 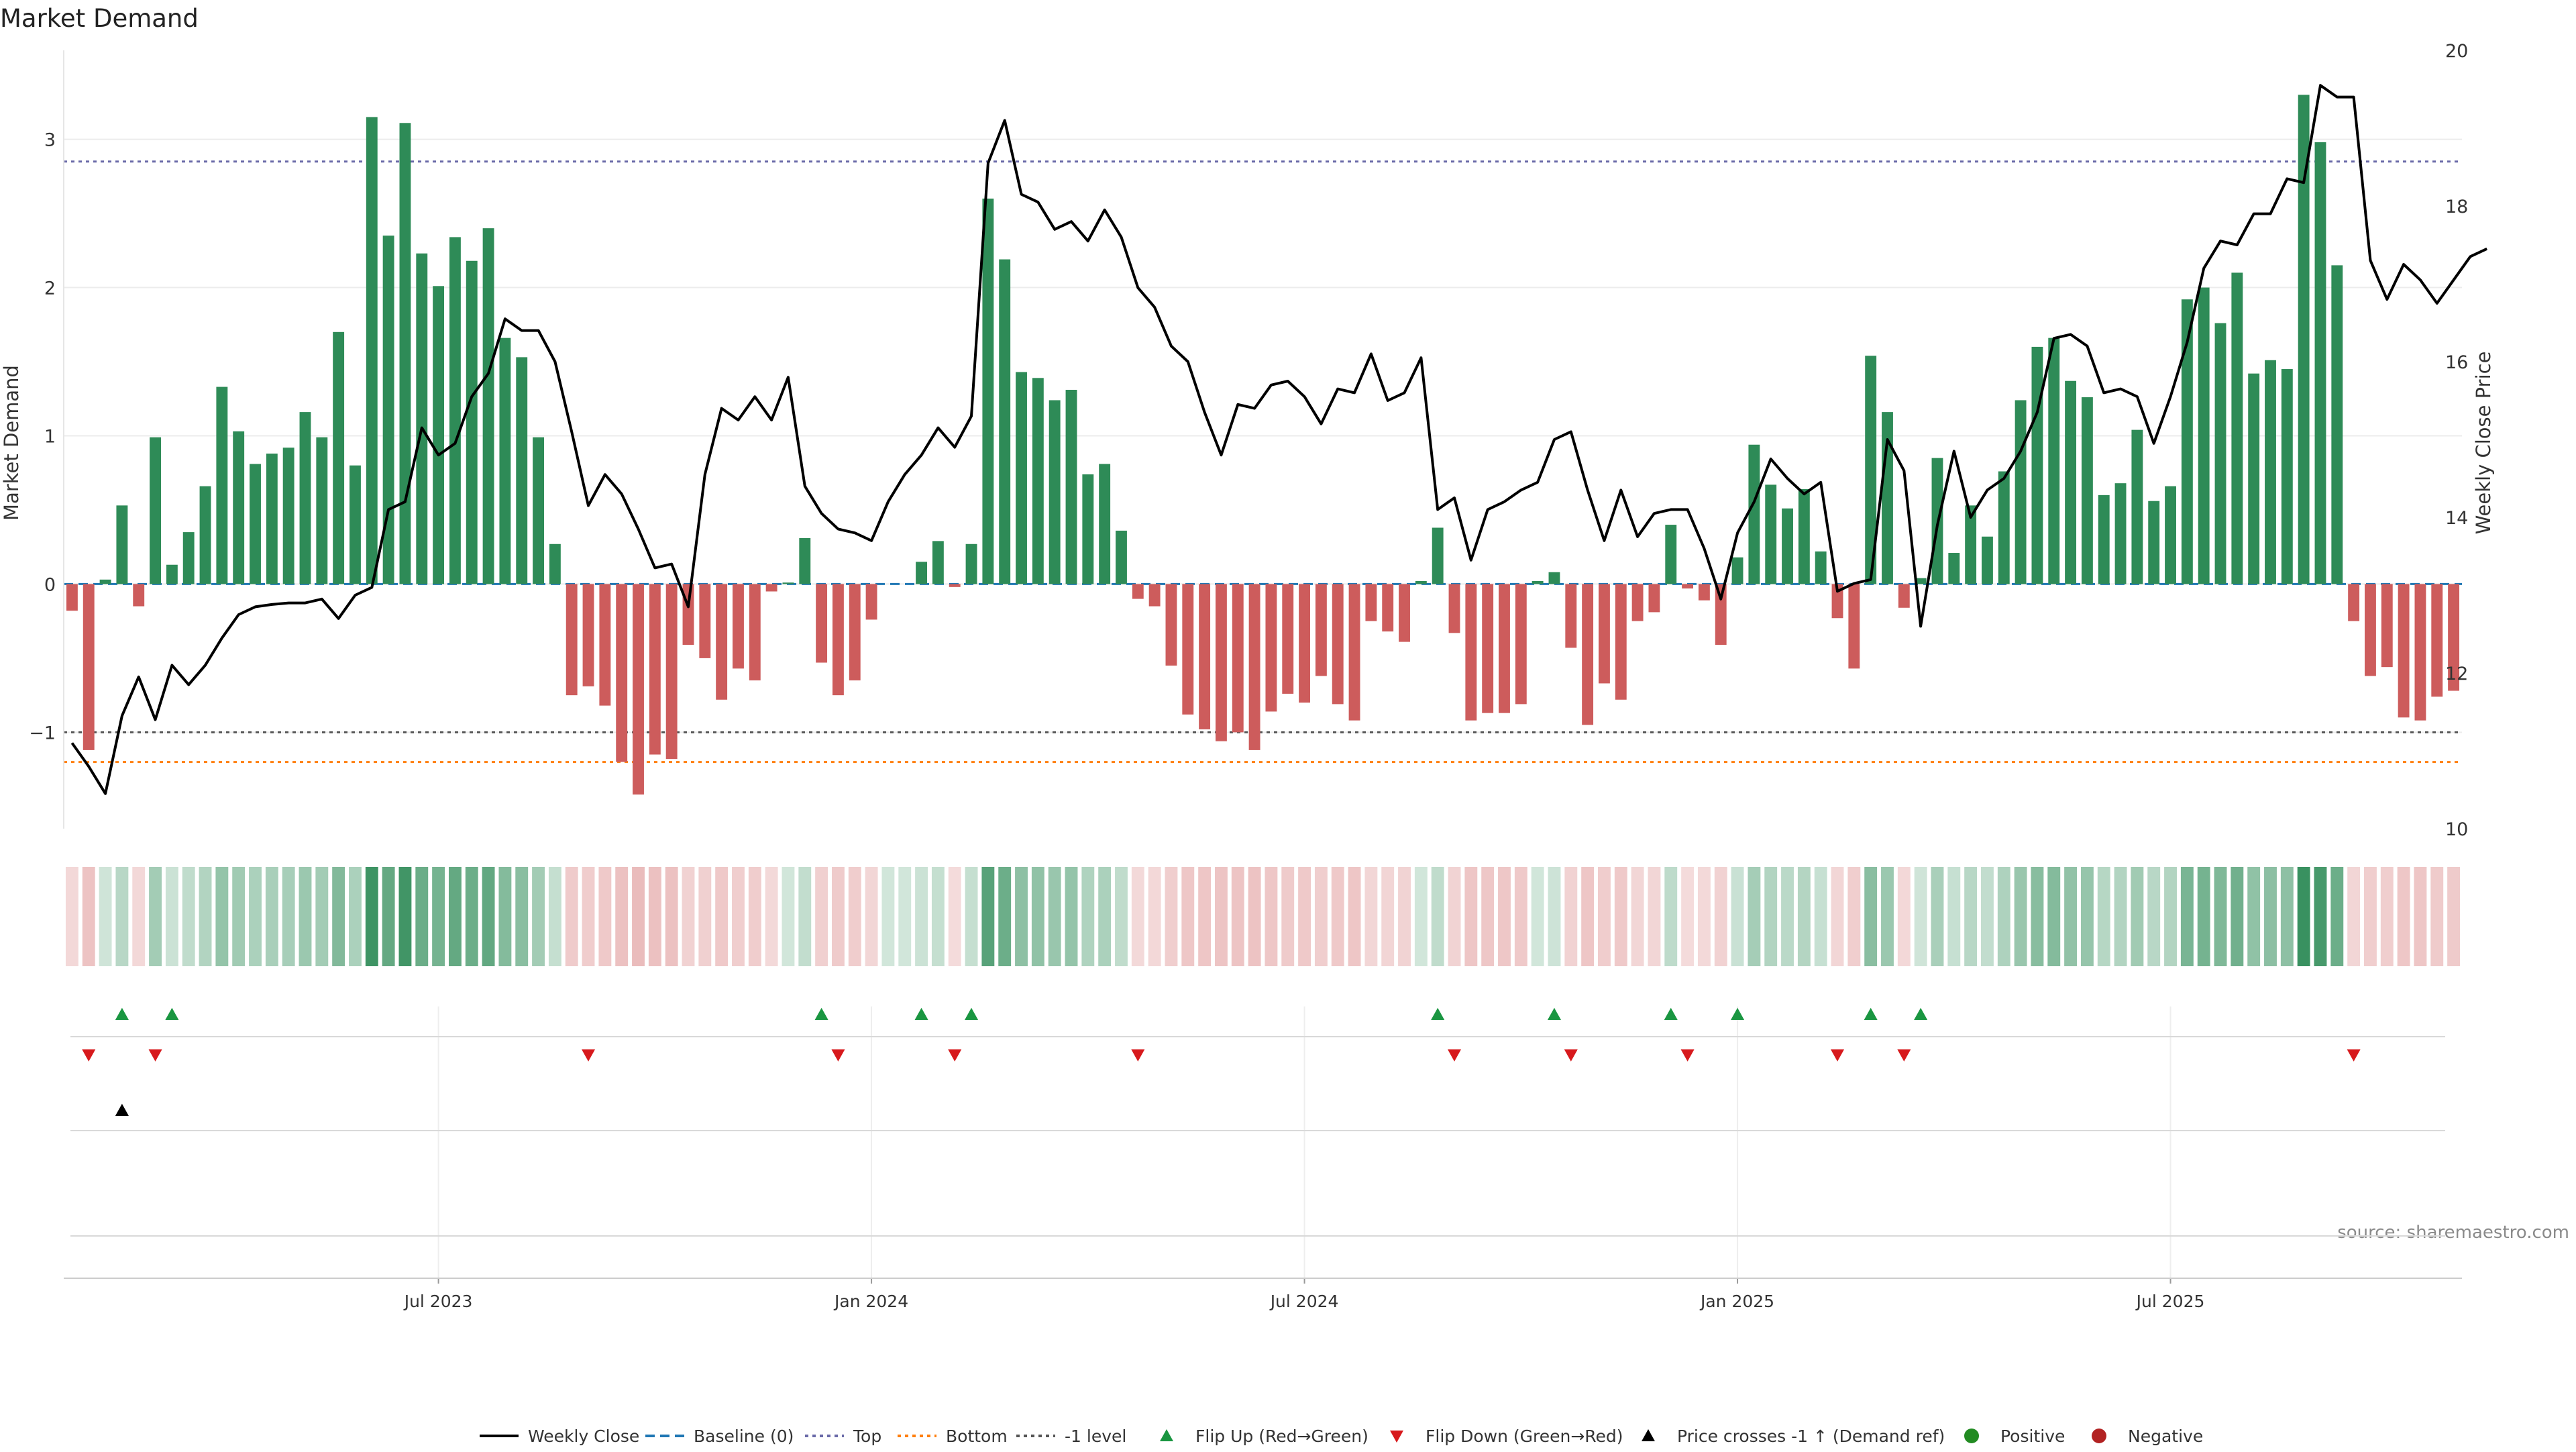 I want to click on legend-triangle-down-icon, so click(x=1396, y=1437).